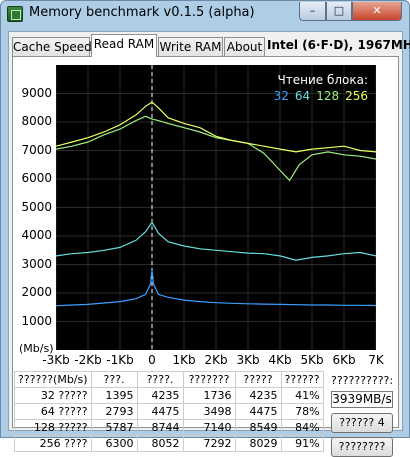 This screenshot has height=457, width=410. Describe the element at coordinates (36, 235) in the screenshot. I see `y-tick-label: 4000` at that location.